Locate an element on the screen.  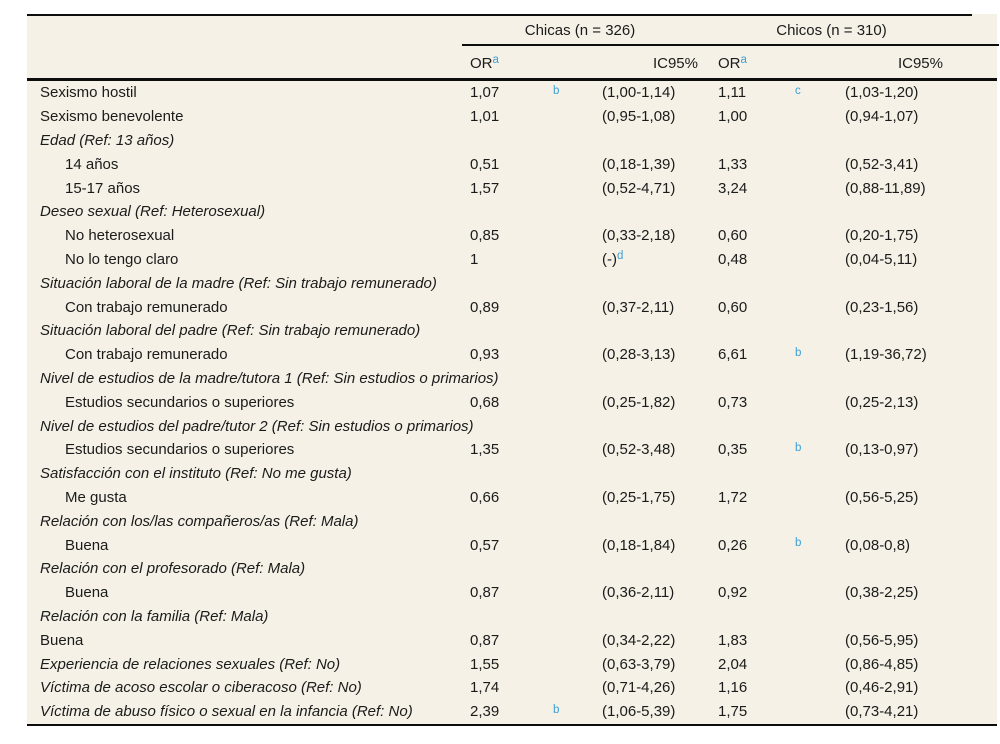
or-value-chicas: 0,57 is located at coordinates (485, 545).